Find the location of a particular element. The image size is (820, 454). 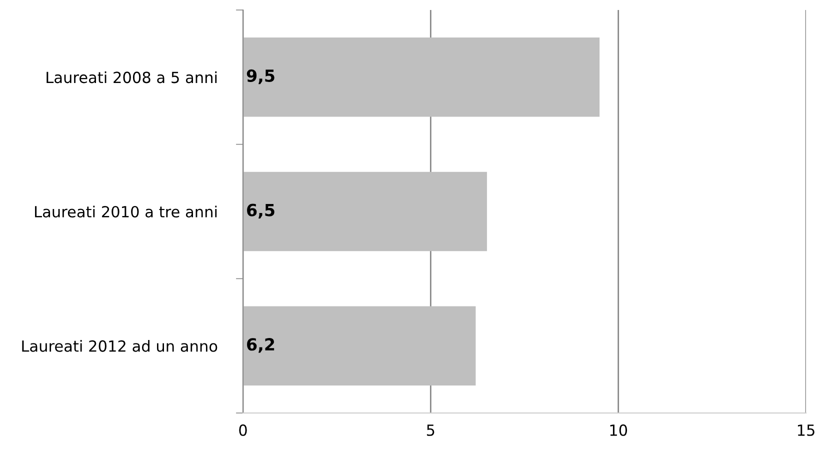

data-label: 9,5 is located at coordinates (260, 76).